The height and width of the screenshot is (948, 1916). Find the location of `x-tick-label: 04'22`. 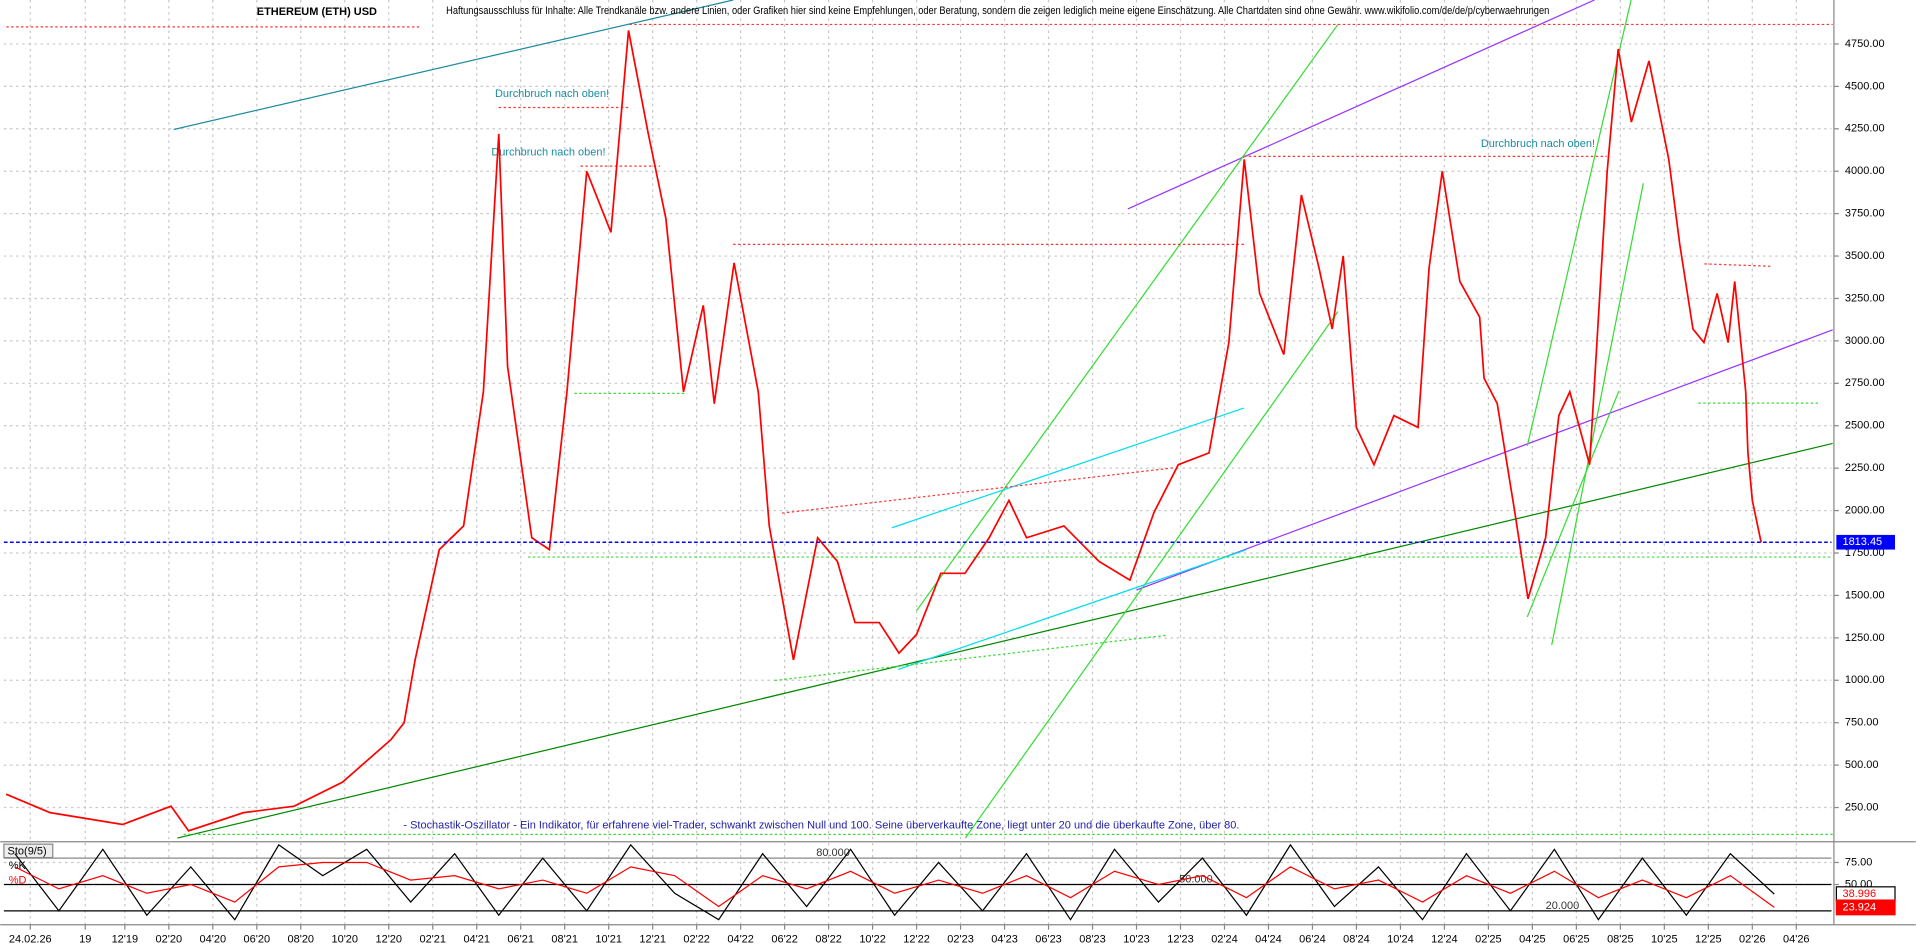

x-tick-label: 04'22 is located at coordinates (740, 939).